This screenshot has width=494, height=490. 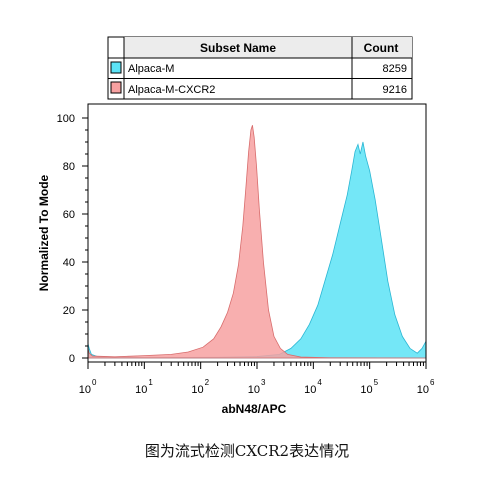 What do you see at coordinates (94, 382) in the screenshot?
I see `x-tick-exponent: 0` at bounding box center [94, 382].